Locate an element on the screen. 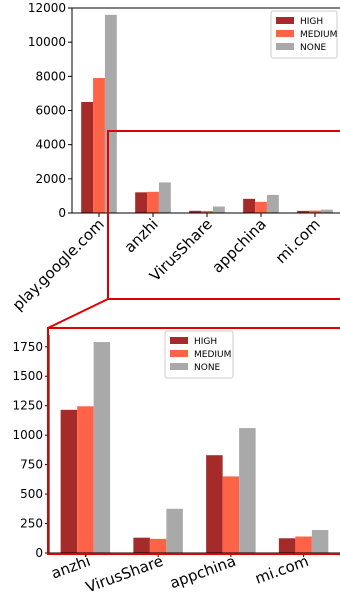 The width and height of the screenshot is (340, 614). y-tick-label: 12000 is located at coordinates (47, 8).